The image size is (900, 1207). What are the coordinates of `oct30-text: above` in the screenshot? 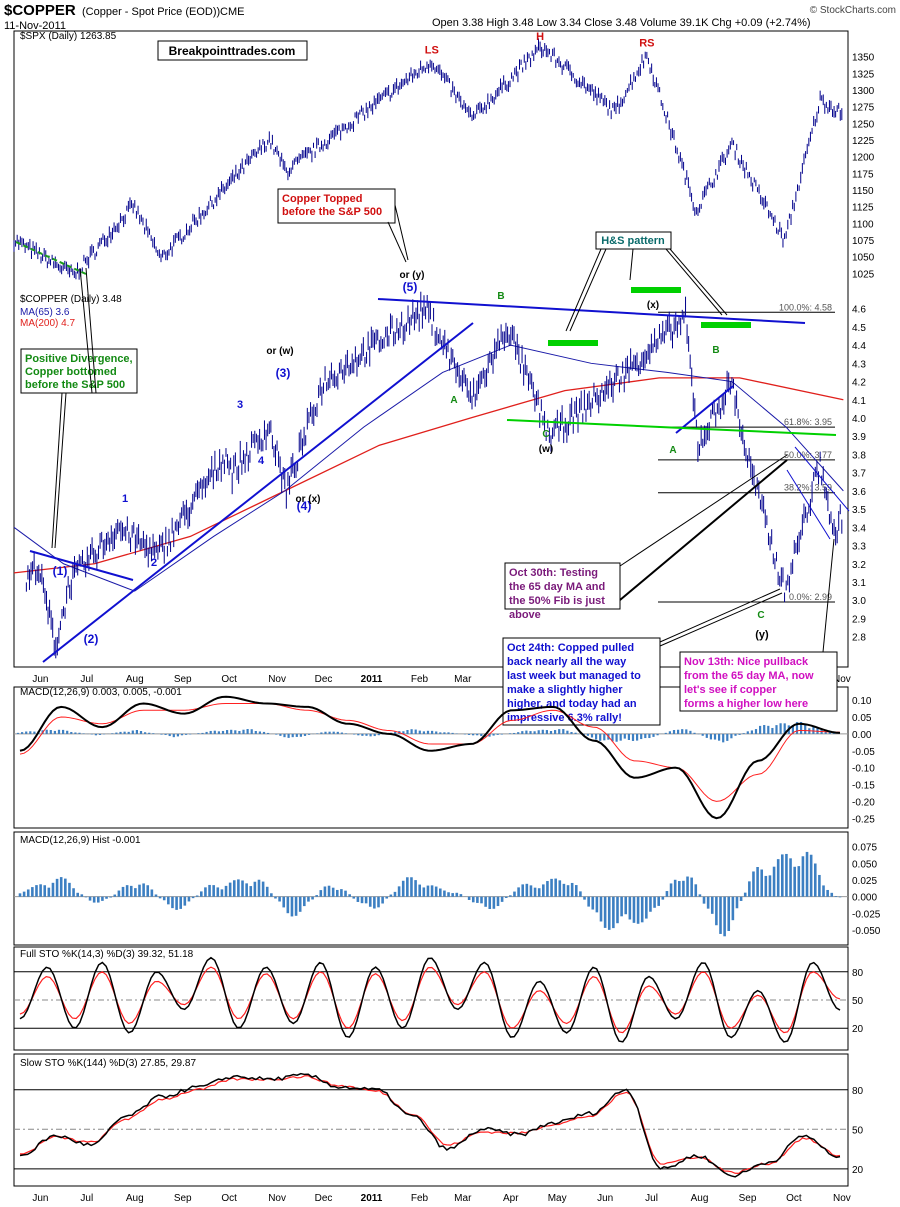 It's located at (525, 615).